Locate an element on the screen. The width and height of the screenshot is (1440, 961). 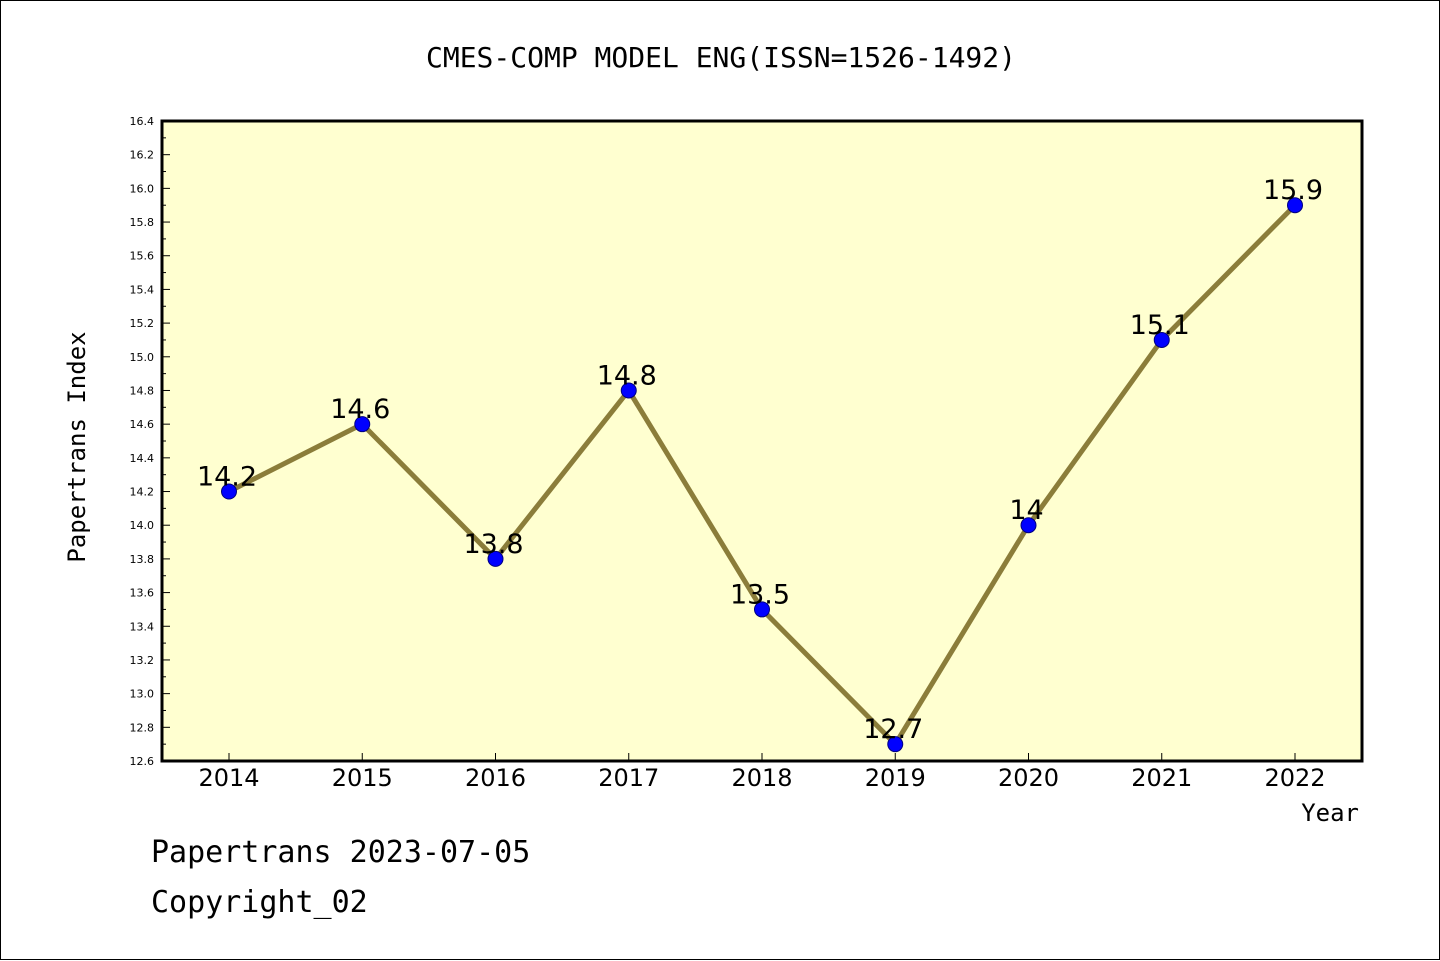
y-tick-label: 15.6 is located at coordinates (142, 256).